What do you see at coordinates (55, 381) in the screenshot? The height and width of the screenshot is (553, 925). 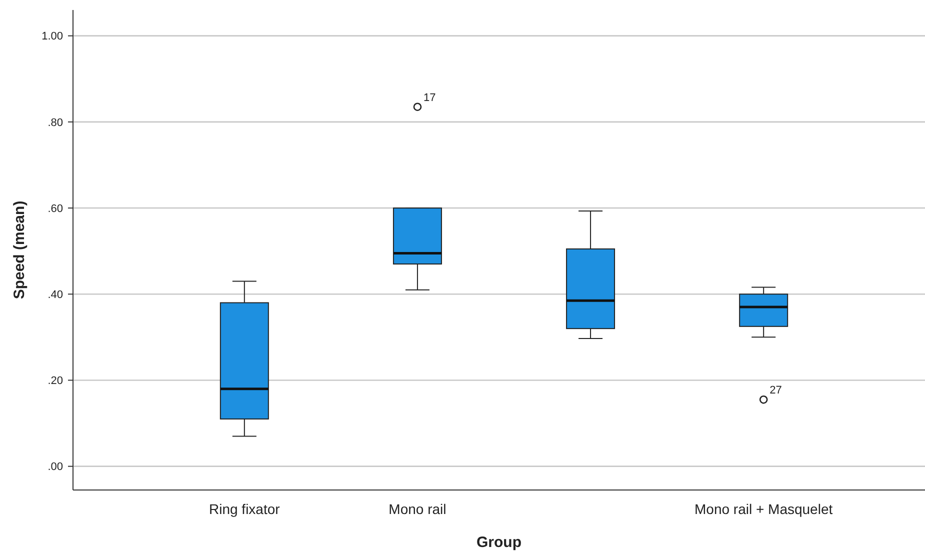 I see `y-tick-label: .20` at bounding box center [55, 381].